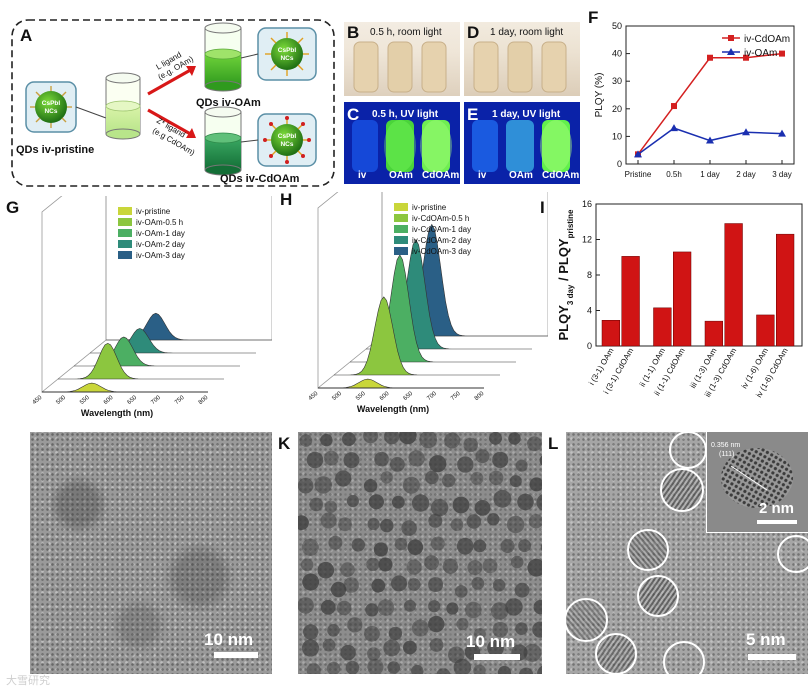 Image resolution: width=810 pixels, height=688 pixels. What do you see at coordinates (766, 639) in the screenshot?
I see `scale-text-l: 5 nm` at bounding box center [766, 639].